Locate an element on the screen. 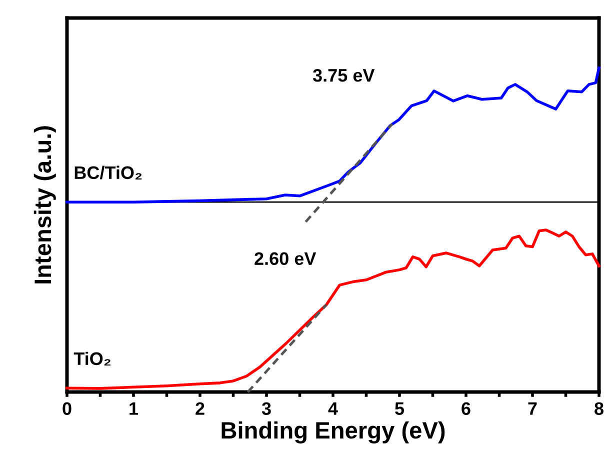  x-tick-label: 0 is located at coordinates (67, 408).